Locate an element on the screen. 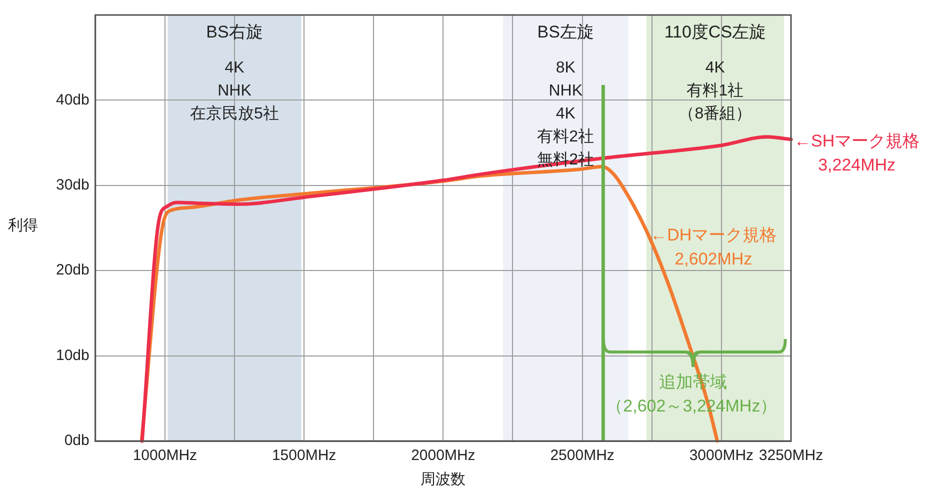 The width and height of the screenshot is (927, 493). band-label: 110度CS左旋 4K 有料1社 is located at coordinates (715, 61).